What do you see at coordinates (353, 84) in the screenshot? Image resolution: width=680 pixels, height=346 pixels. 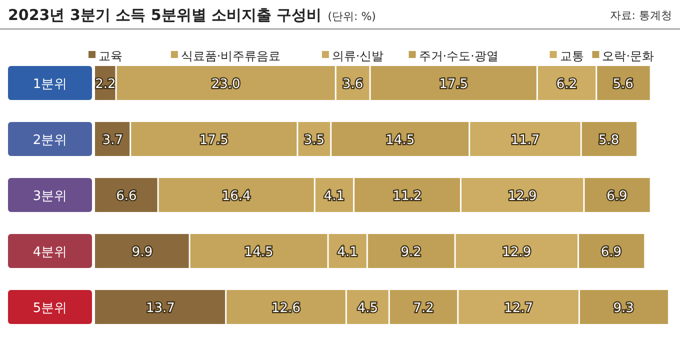 I see `data-label: 3.6` at bounding box center [353, 84].